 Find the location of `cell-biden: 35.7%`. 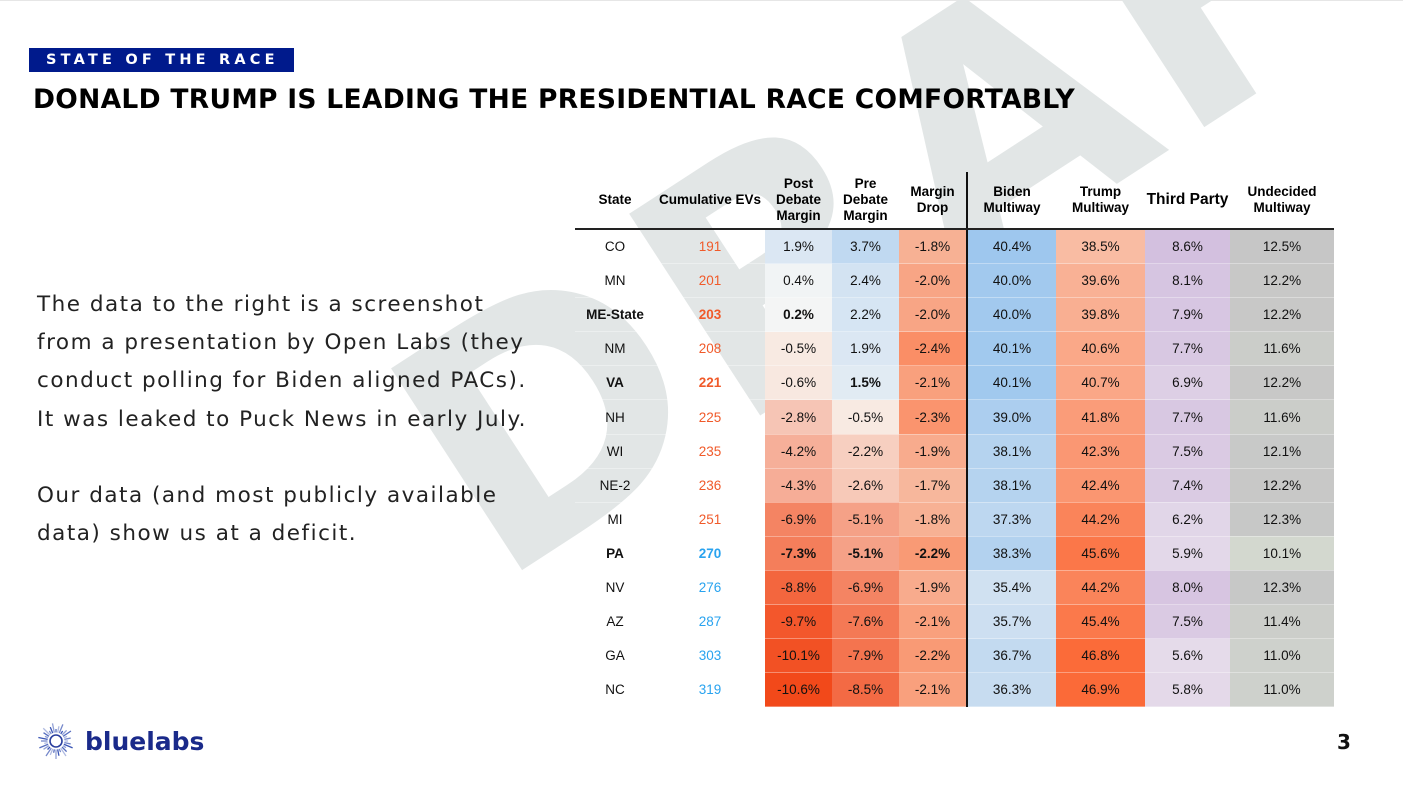

cell-biden: 35.7% is located at coordinates (1011, 622).